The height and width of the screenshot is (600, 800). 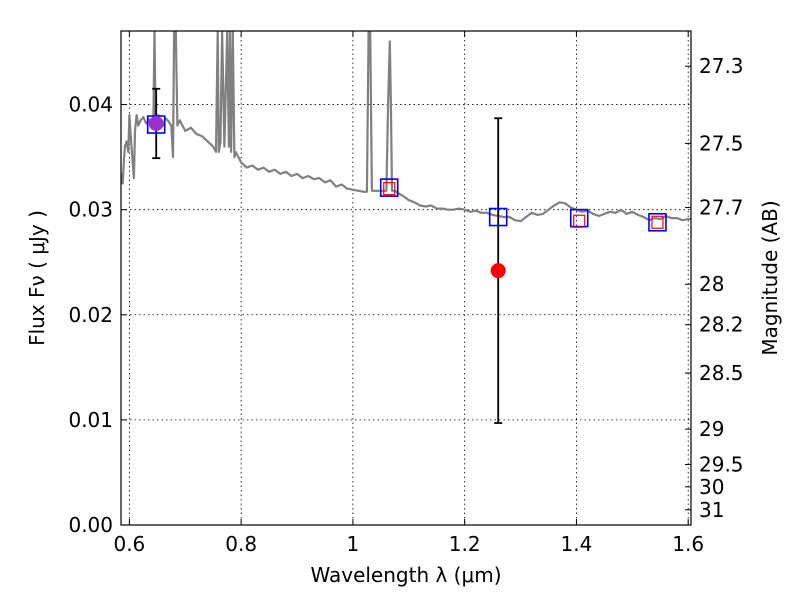 What do you see at coordinates (465, 544) in the screenshot?
I see `x-tick-label: 1.2` at bounding box center [465, 544].